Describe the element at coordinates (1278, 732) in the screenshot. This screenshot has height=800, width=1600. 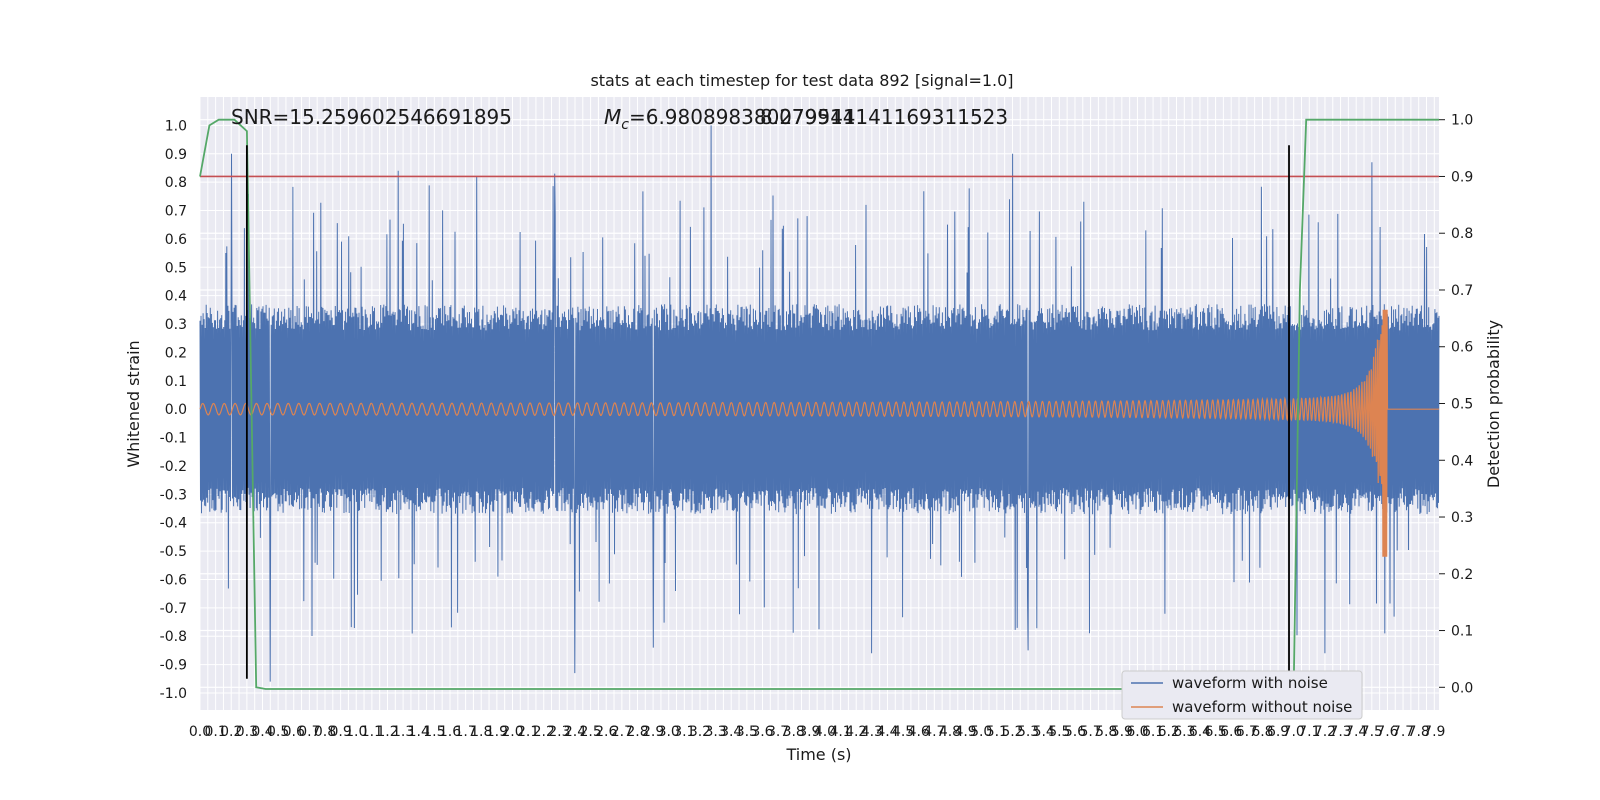
I see `x-tick-label: 6.9` at that location.